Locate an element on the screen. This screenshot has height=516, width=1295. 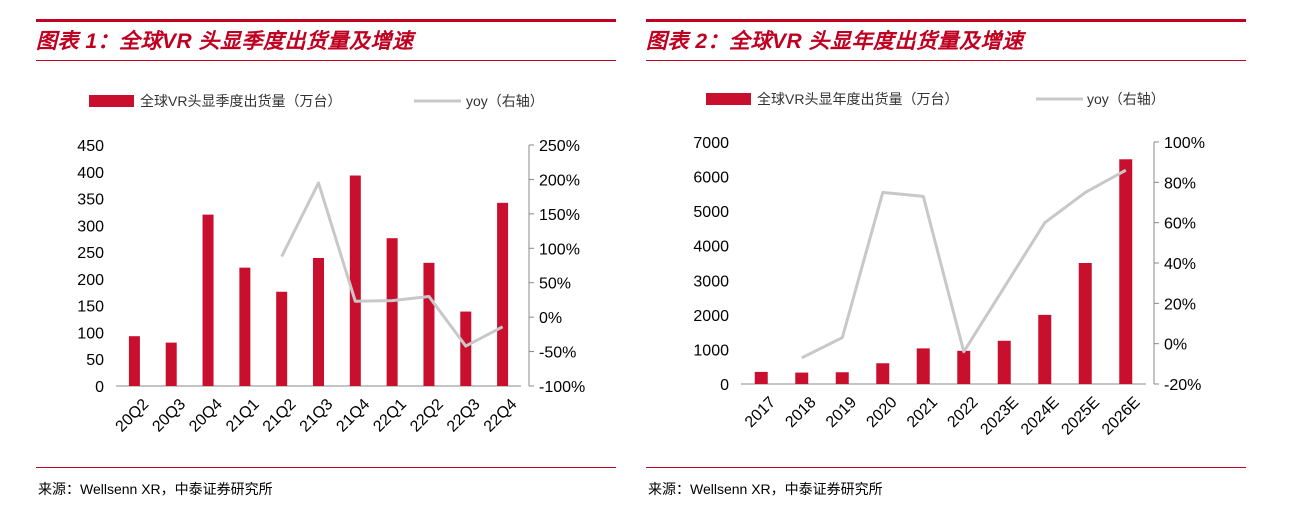
y-right-tick-label: 150% is located at coordinates (559, 215).